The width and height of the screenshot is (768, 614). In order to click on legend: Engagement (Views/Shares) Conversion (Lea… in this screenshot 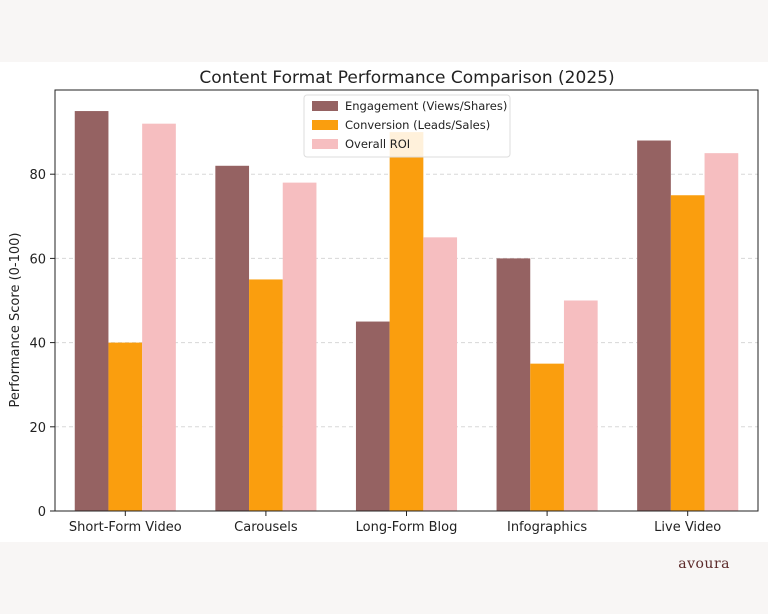, I will do `click(407, 126)`.